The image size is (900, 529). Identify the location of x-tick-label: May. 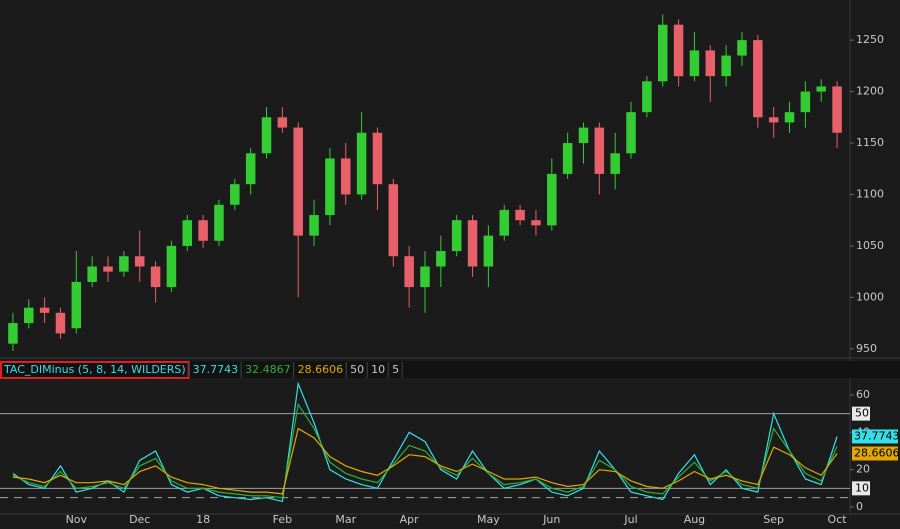
(488, 519).